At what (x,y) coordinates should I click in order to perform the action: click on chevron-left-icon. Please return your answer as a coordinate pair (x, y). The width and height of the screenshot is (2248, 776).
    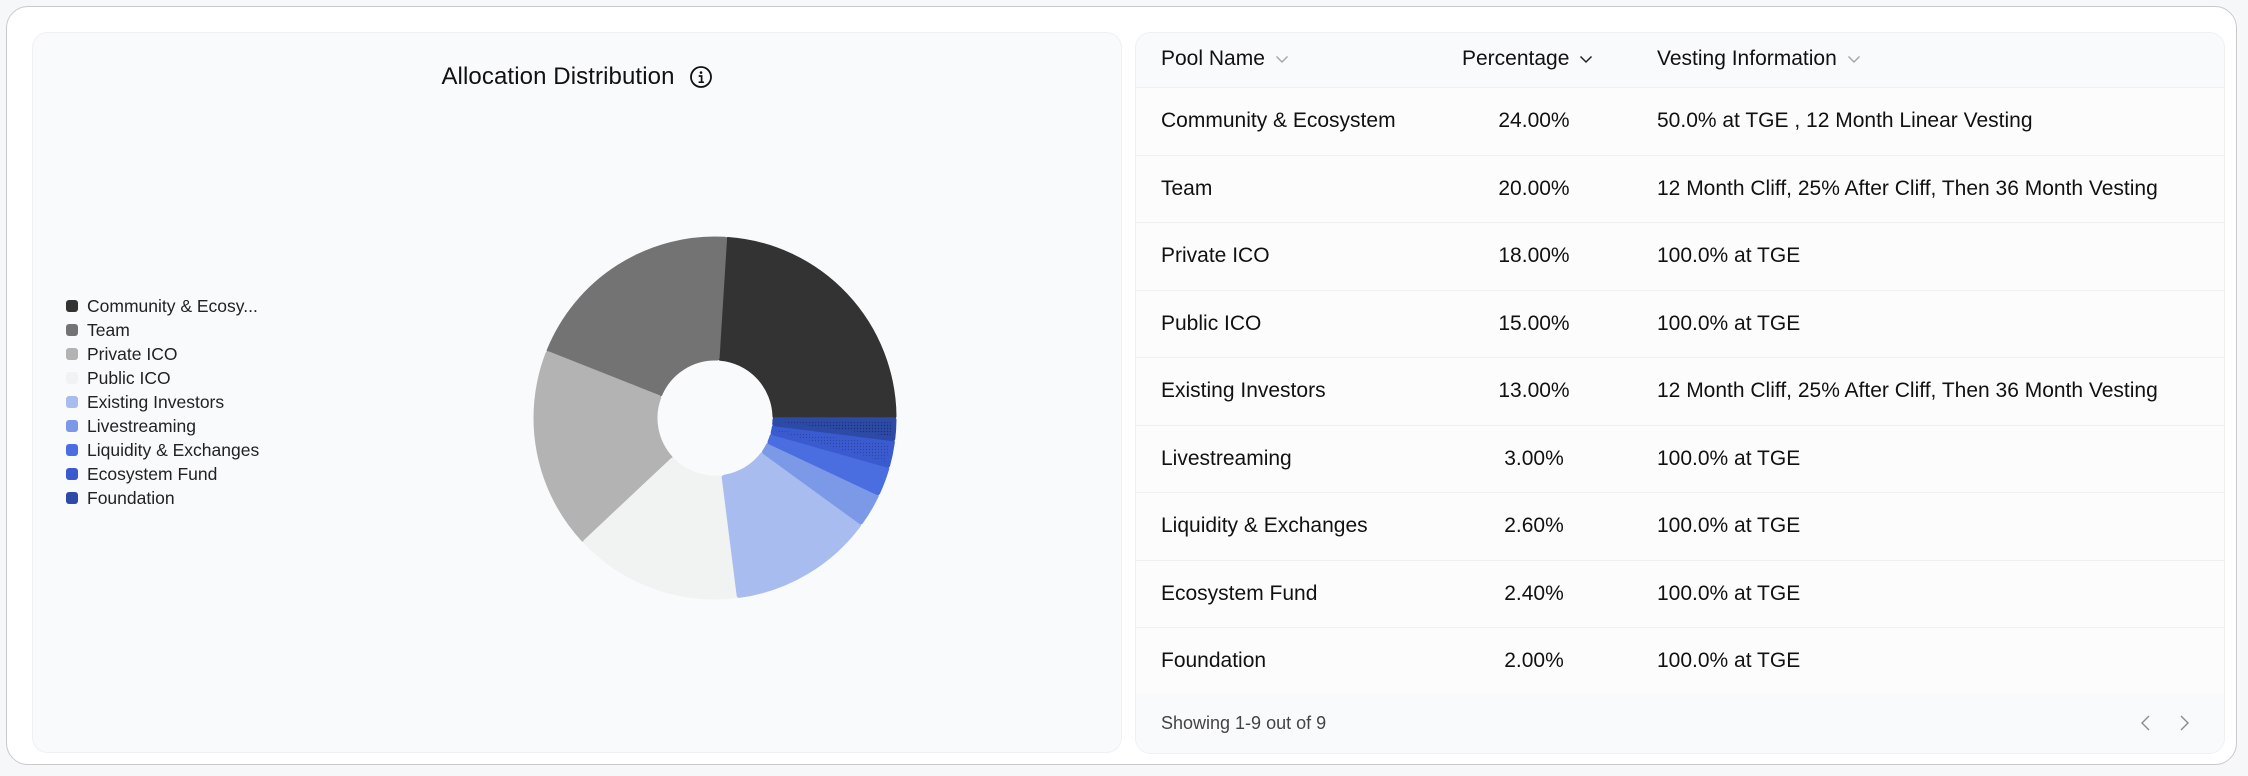
    Looking at the image, I should click on (2146, 723).